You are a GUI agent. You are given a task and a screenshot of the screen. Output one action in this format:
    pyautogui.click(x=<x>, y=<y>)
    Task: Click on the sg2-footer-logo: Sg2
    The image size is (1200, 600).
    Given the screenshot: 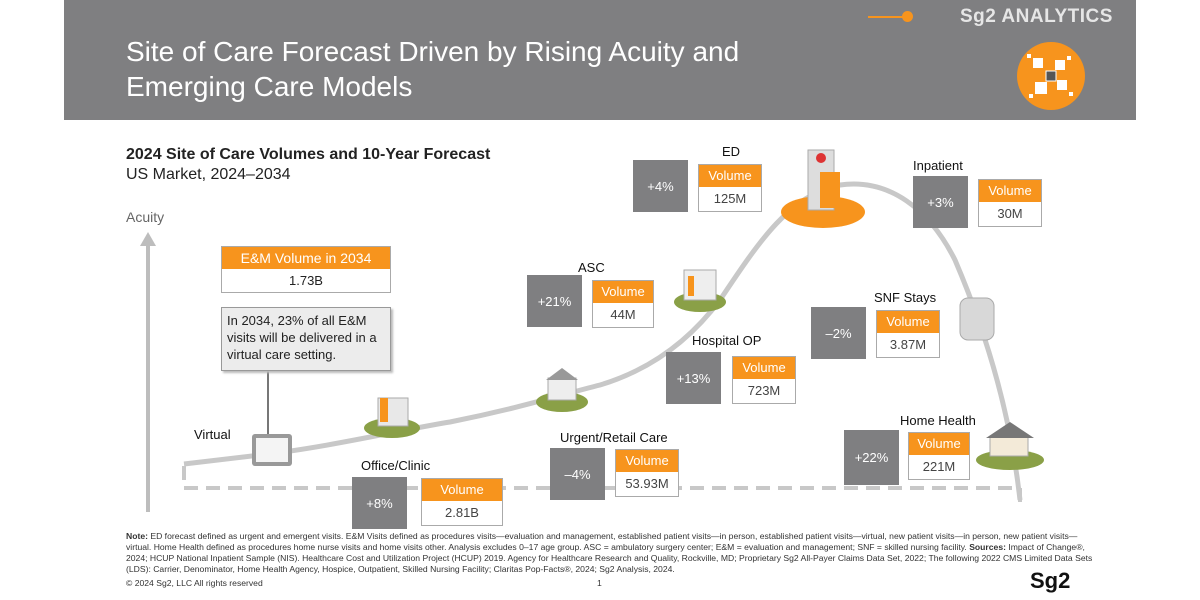 What is the action you would take?
    pyautogui.click(x=1050, y=580)
    